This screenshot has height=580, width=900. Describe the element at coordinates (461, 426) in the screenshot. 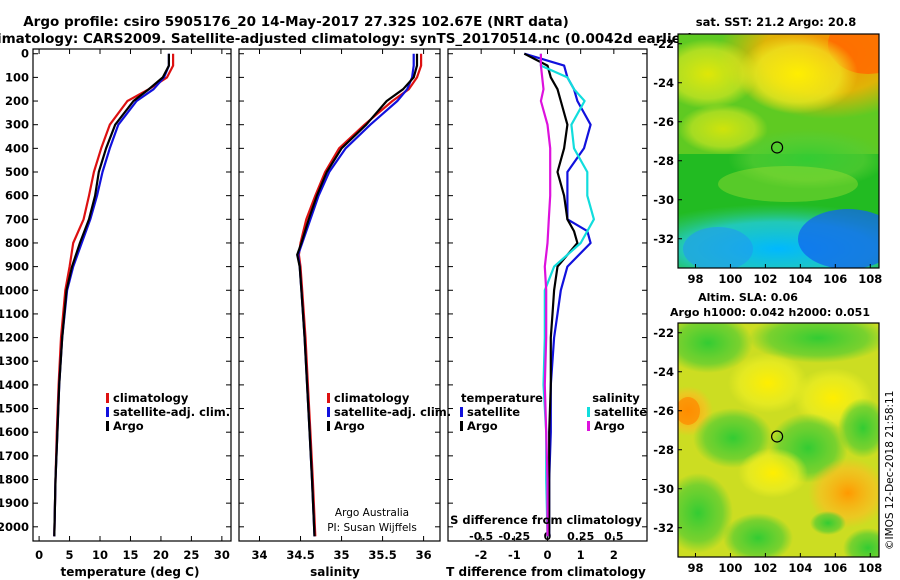

I see `legend-t-argo-swatch` at that location.